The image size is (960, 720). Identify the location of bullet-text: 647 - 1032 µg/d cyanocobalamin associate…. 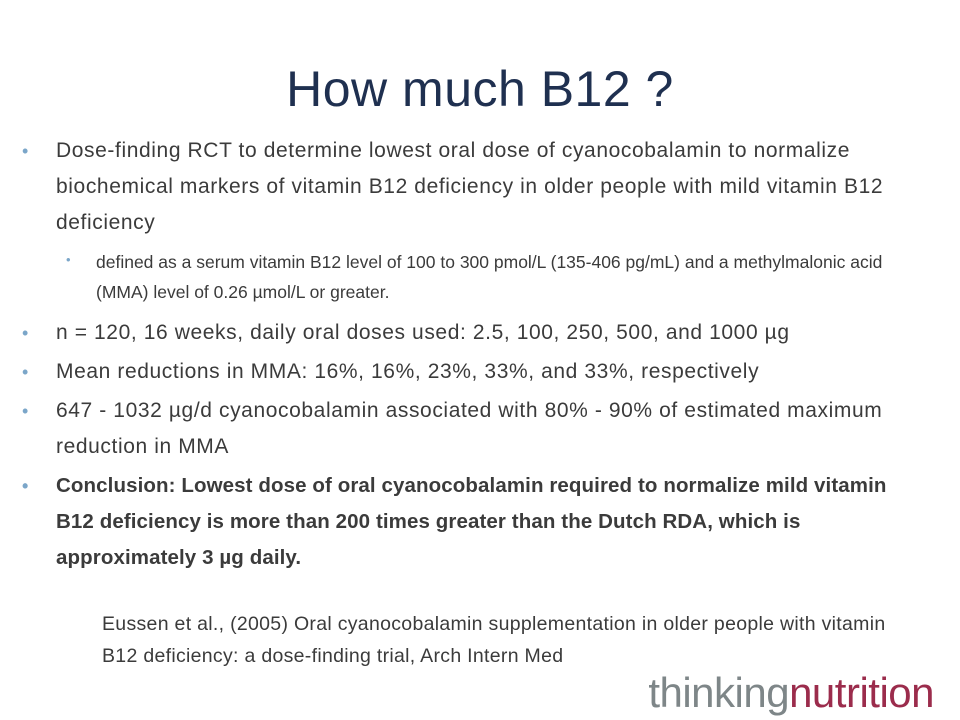
(469, 428).